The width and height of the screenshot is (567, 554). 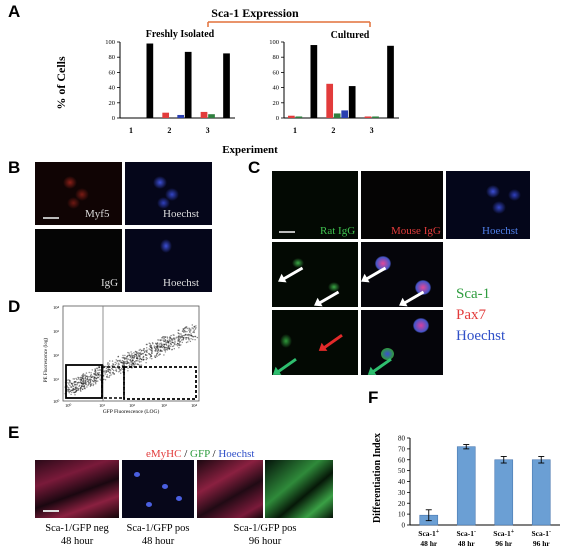 What do you see at coordinates (473, 294) in the screenshot?
I see `legend-sca1: Sca-1` at bounding box center [473, 294].